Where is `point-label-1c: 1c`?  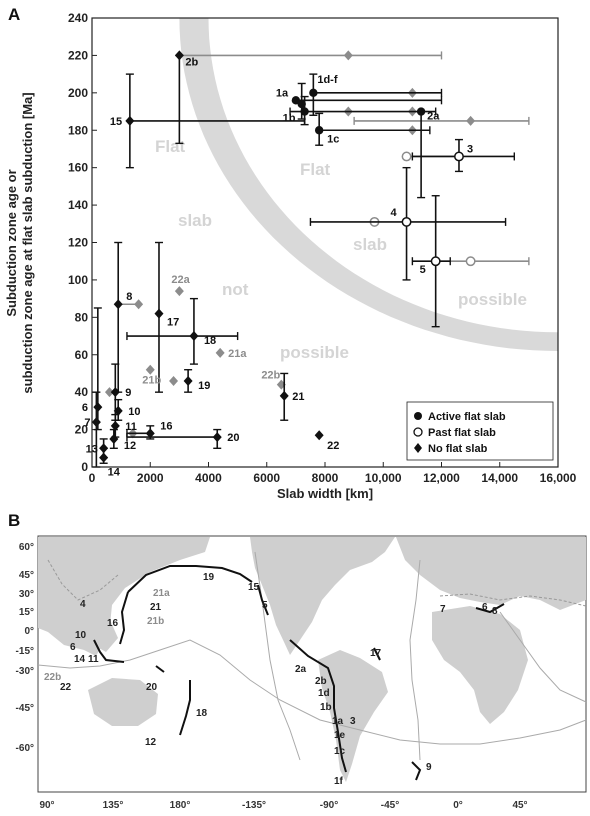
point-label-1c: 1c is located at coordinates (333, 139).